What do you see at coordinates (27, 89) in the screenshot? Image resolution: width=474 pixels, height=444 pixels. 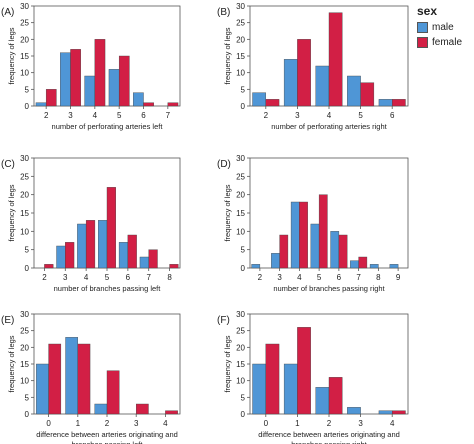 I see `panel-a-ytick-label: 5` at bounding box center [27, 89].